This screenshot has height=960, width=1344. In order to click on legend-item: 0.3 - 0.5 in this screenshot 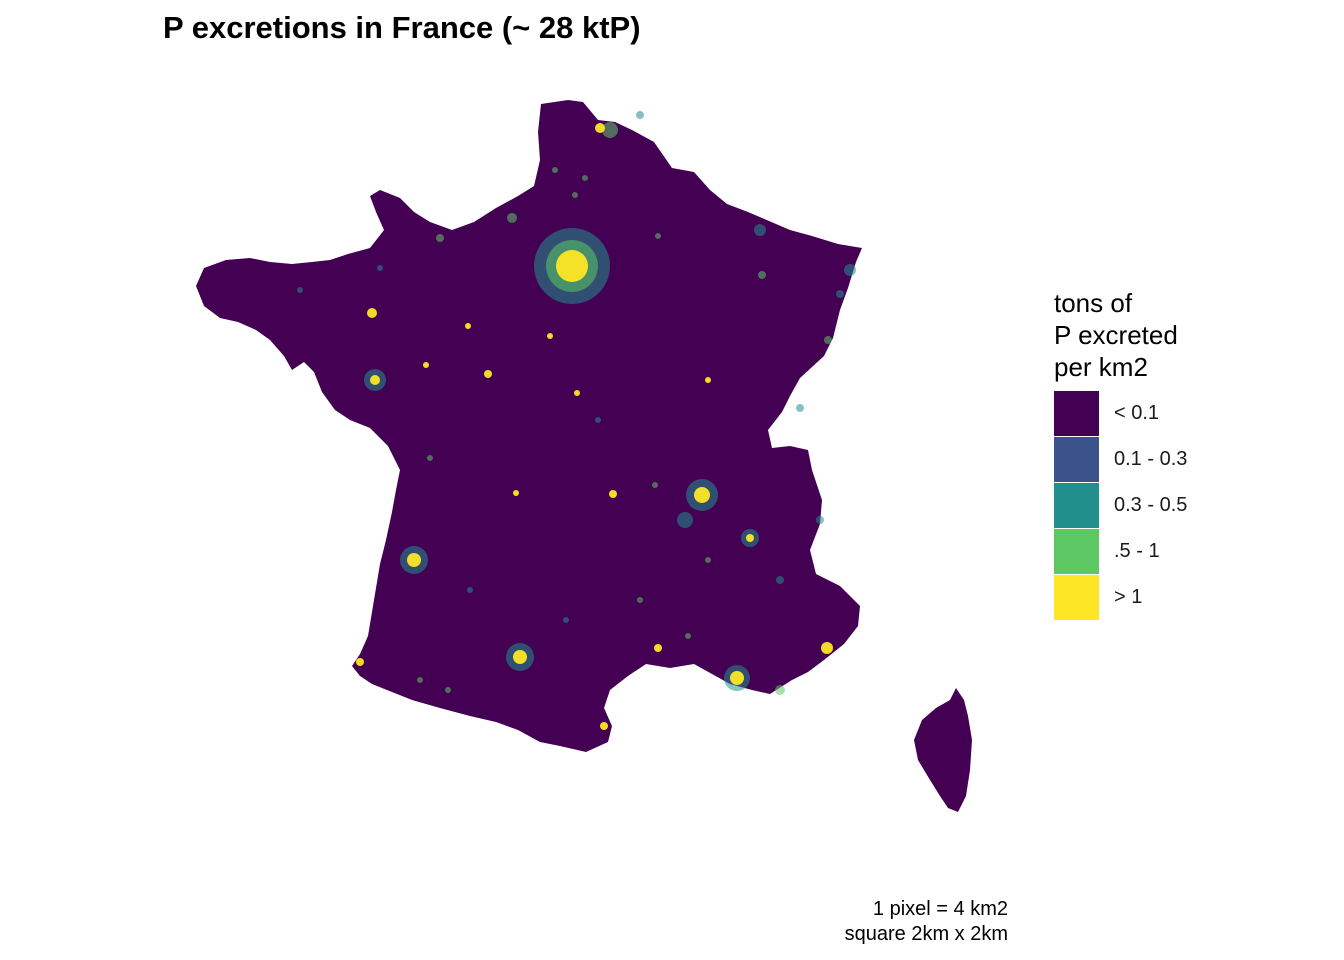, I will do `click(1120, 505)`.